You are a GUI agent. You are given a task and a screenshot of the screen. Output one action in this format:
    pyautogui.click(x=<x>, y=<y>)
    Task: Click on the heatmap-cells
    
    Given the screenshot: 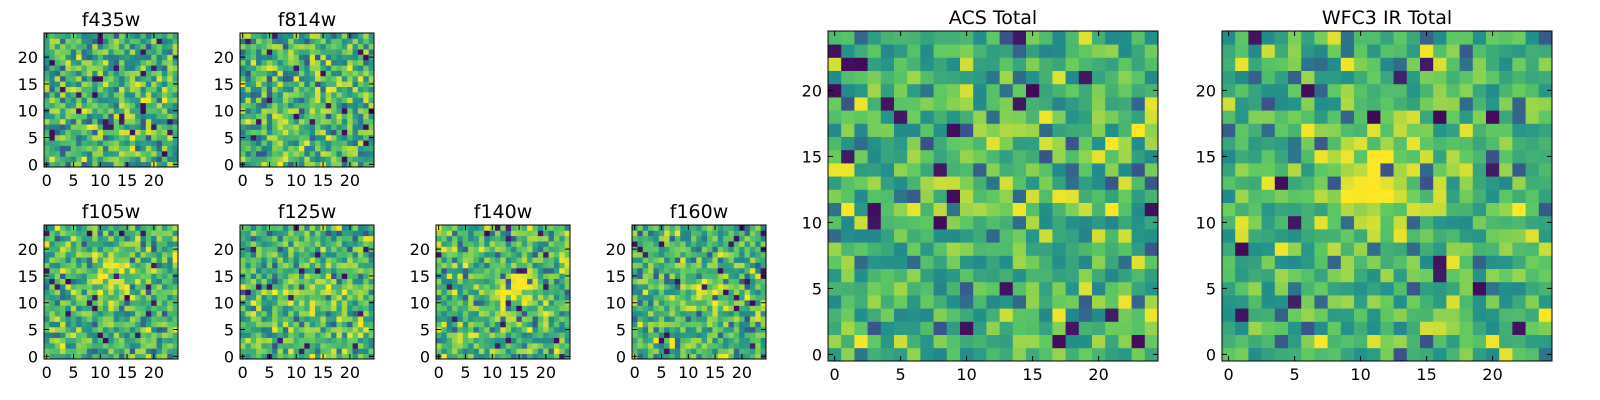 What is the action you would take?
    pyautogui.click(x=307, y=292)
    